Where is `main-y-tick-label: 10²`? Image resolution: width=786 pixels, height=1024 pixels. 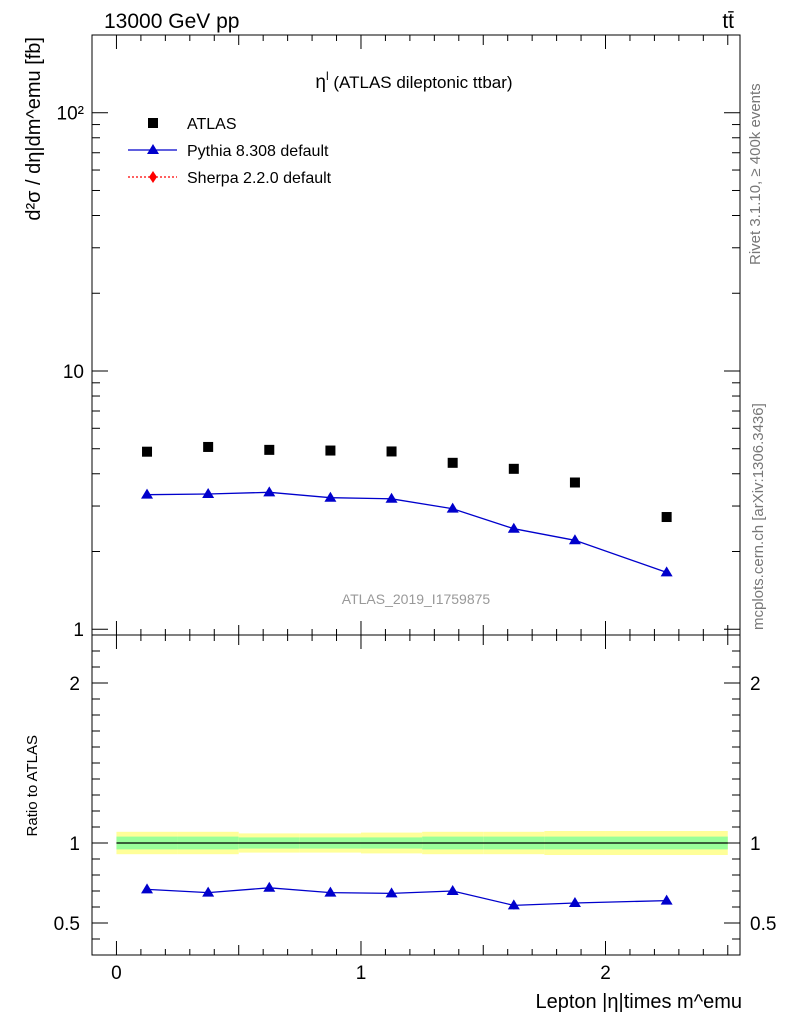 main-y-tick-label: 10² is located at coordinates (70, 114).